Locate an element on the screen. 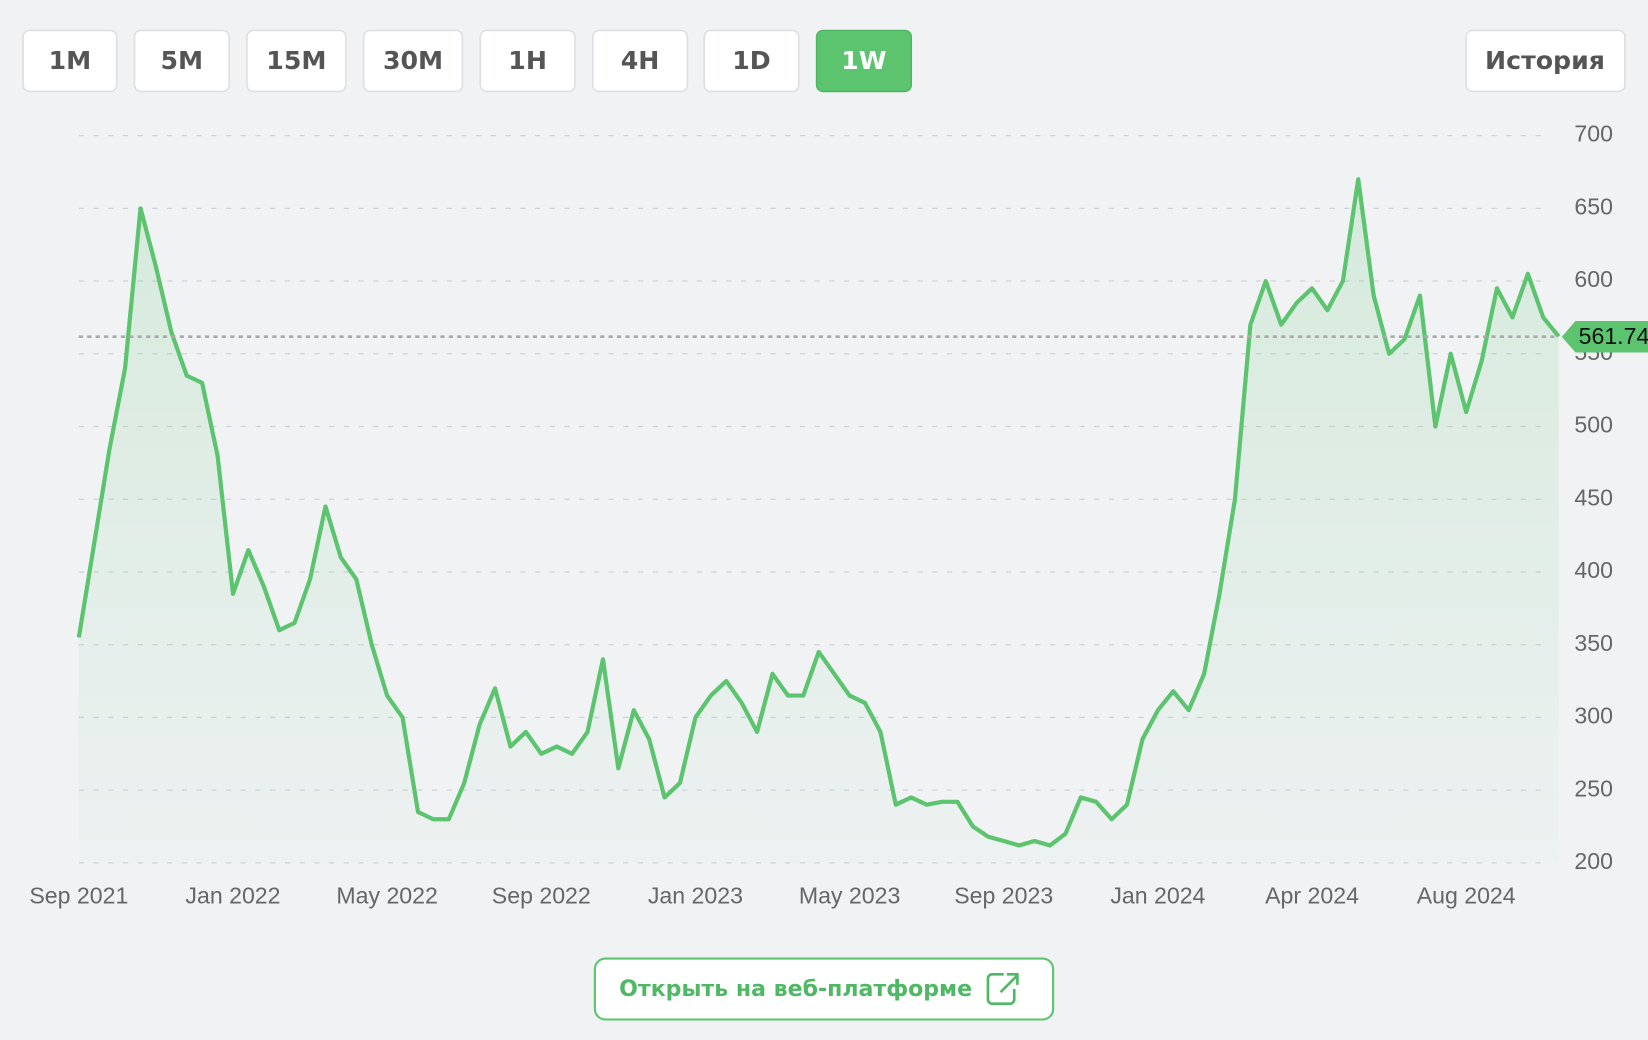 The width and height of the screenshot is (1648, 1040). timeframe-label: 5M is located at coordinates (181, 60).